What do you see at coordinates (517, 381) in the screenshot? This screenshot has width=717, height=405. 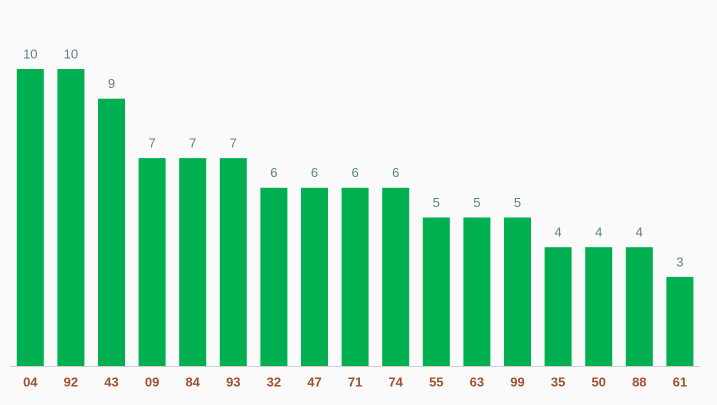 I see `x-tick-label: 99` at bounding box center [517, 381].